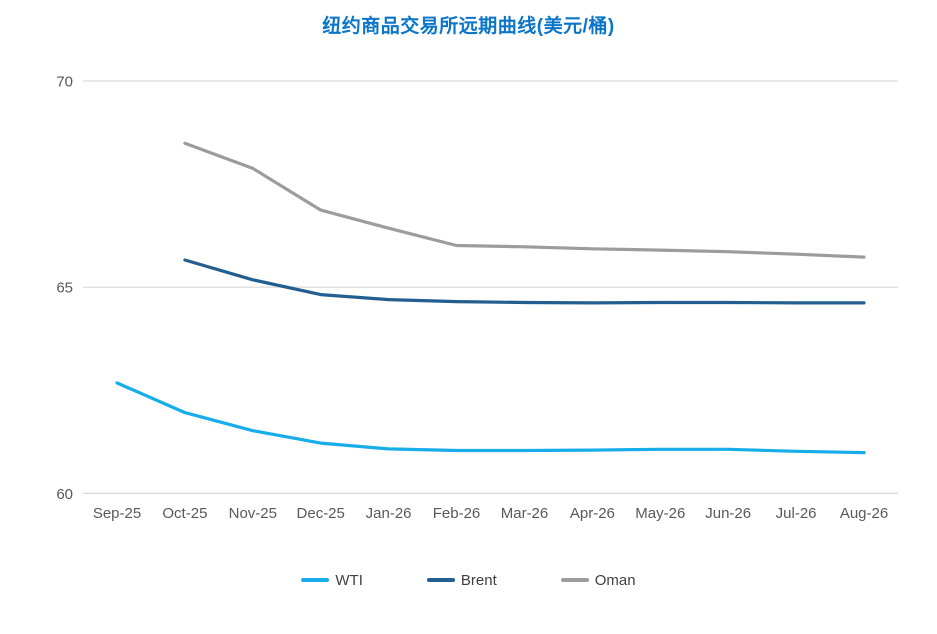 The height and width of the screenshot is (634, 937). I want to click on series-line-wti, so click(490, 418).